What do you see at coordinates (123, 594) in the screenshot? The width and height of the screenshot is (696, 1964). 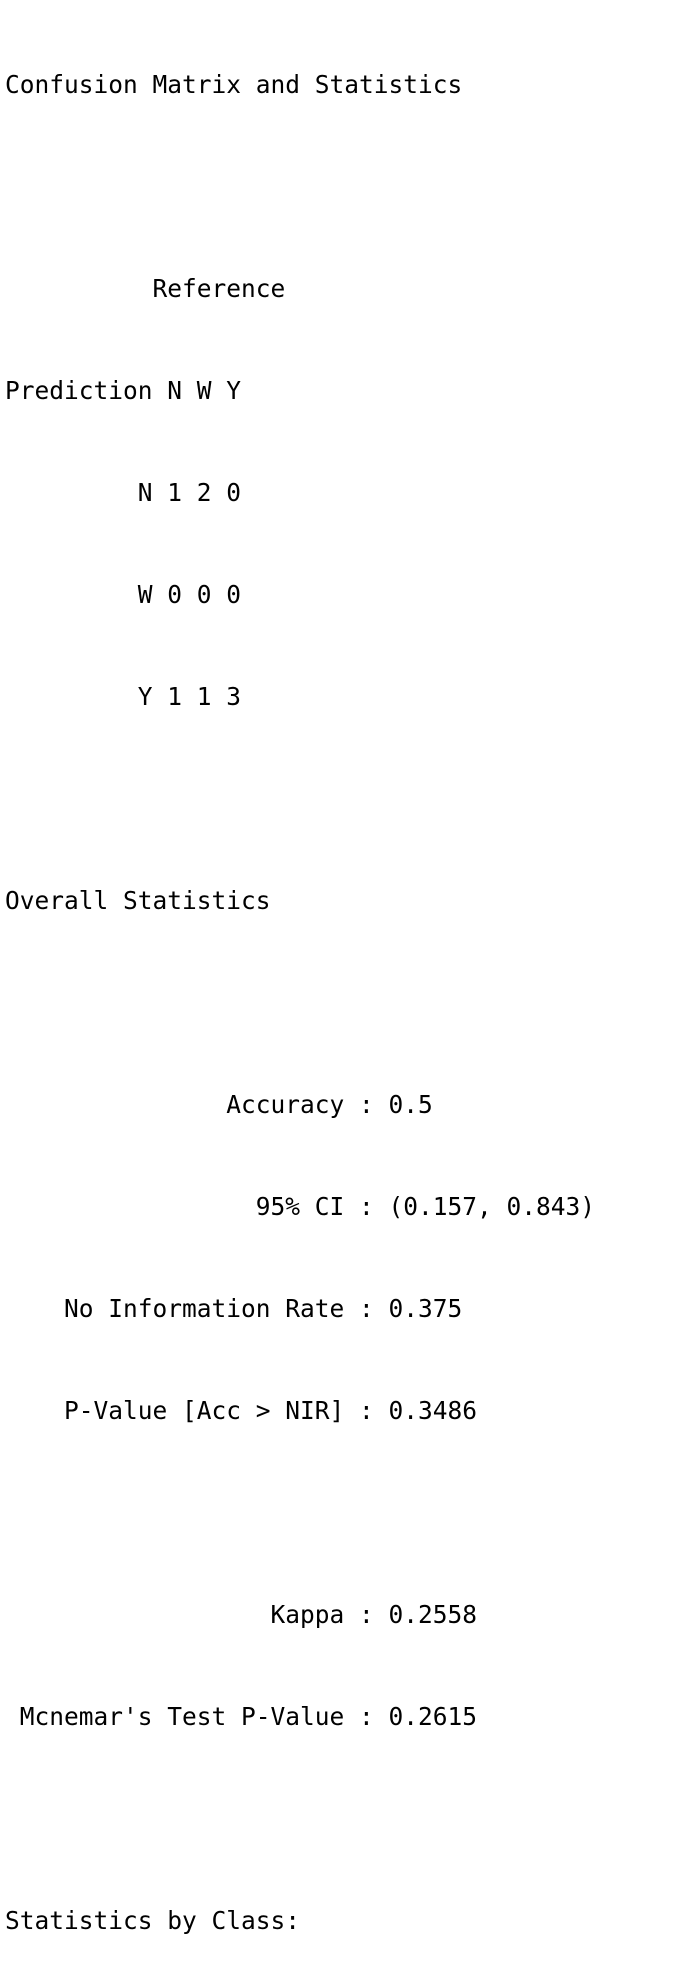 I see `confusion-matrix-row-w: W 0 0 0` at bounding box center [123, 594].